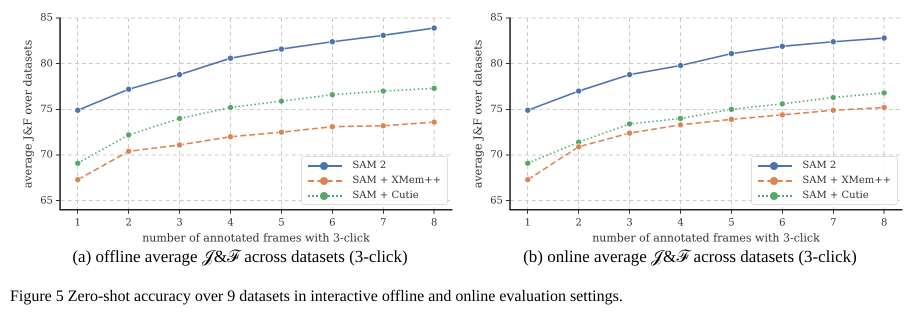 This screenshot has height=334, width=907. Describe the element at coordinates (690, 257) in the screenshot. I see `text: (b) online average 𝒥&ℱ across datasets (3-click)` at that location.